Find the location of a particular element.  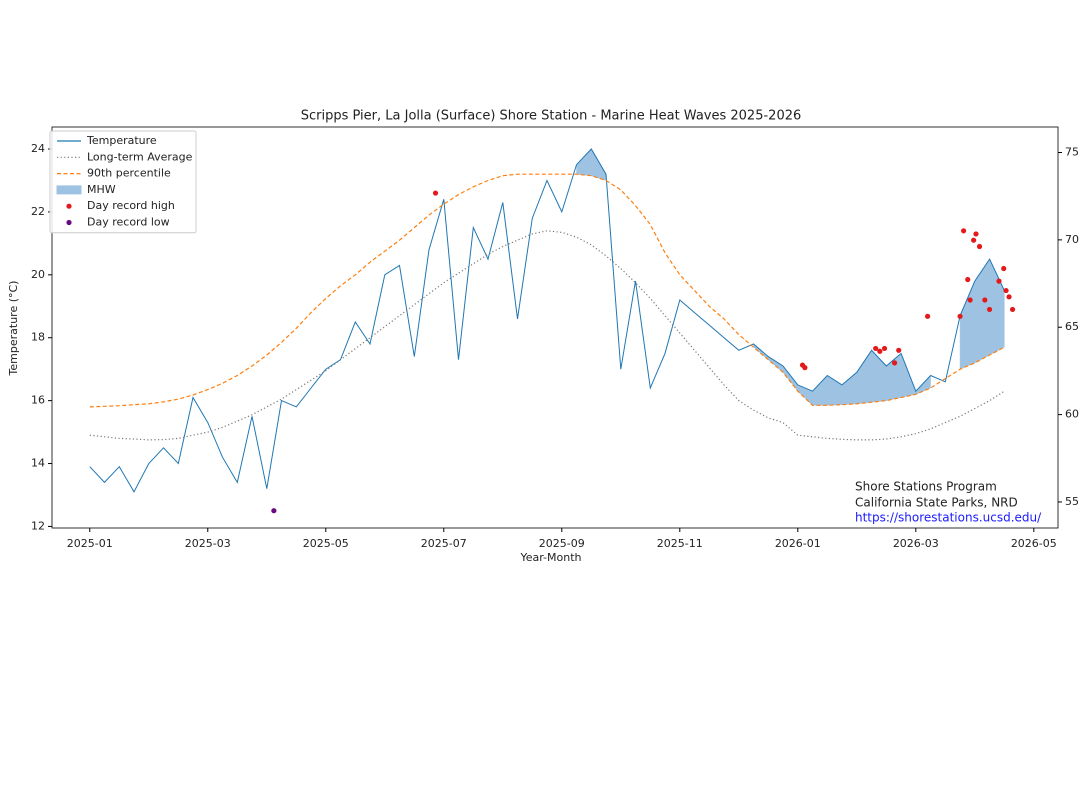

y2-tick-label: 65 is located at coordinates (1072, 326).